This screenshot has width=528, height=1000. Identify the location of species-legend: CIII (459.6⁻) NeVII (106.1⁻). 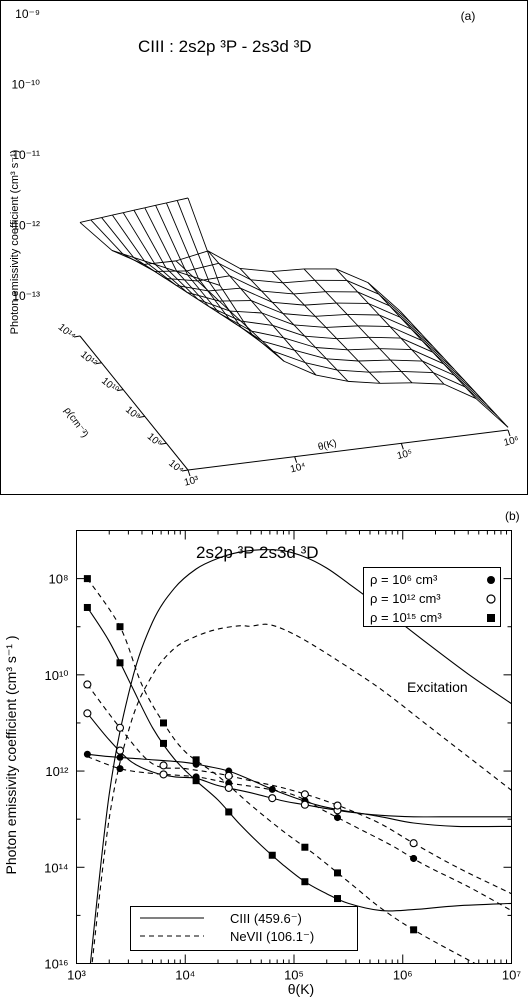
(244, 928).